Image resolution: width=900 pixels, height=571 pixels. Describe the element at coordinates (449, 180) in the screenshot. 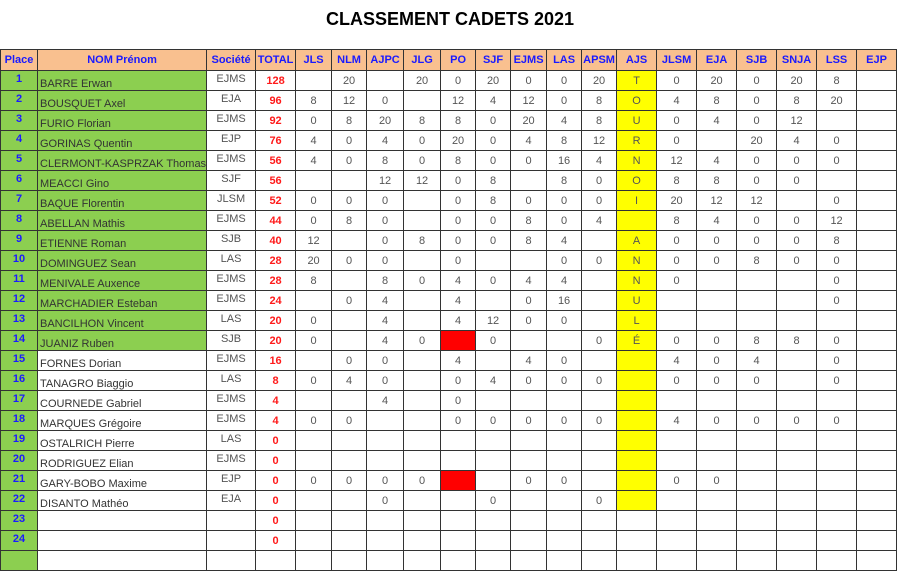

I see `table-row: 6 MEACCI Gino SJF 56 12 12 0 8 8 0 O 8 8 0 0` at that location.